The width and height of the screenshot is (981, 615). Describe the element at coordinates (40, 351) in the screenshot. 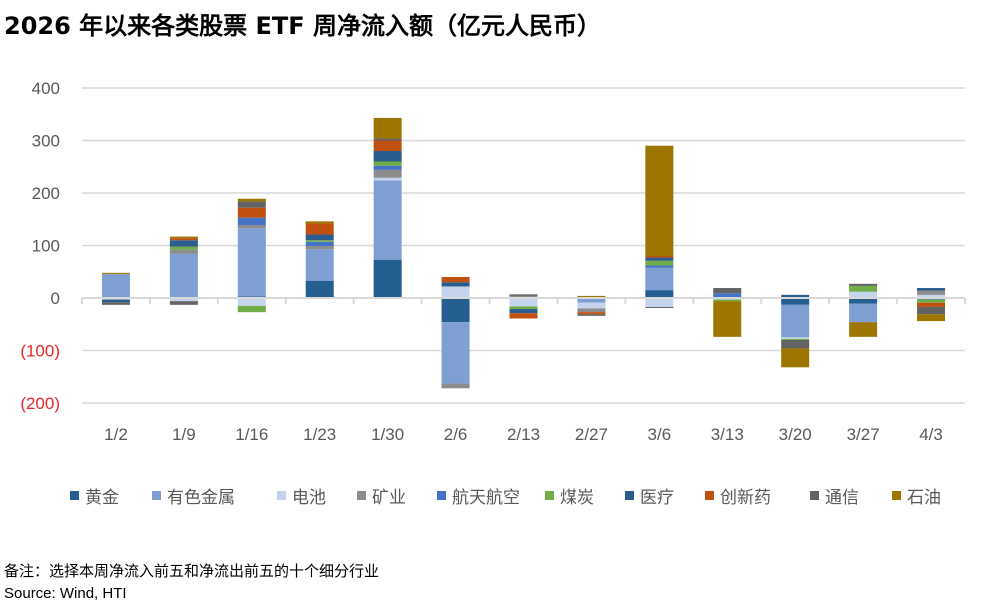

I see `y-tick-label: (100)` at that location.